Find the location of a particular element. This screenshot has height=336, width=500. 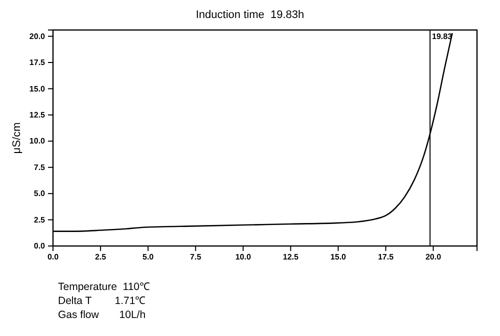

y-tick-label: 12.5 is located at coordinates (37, 115).